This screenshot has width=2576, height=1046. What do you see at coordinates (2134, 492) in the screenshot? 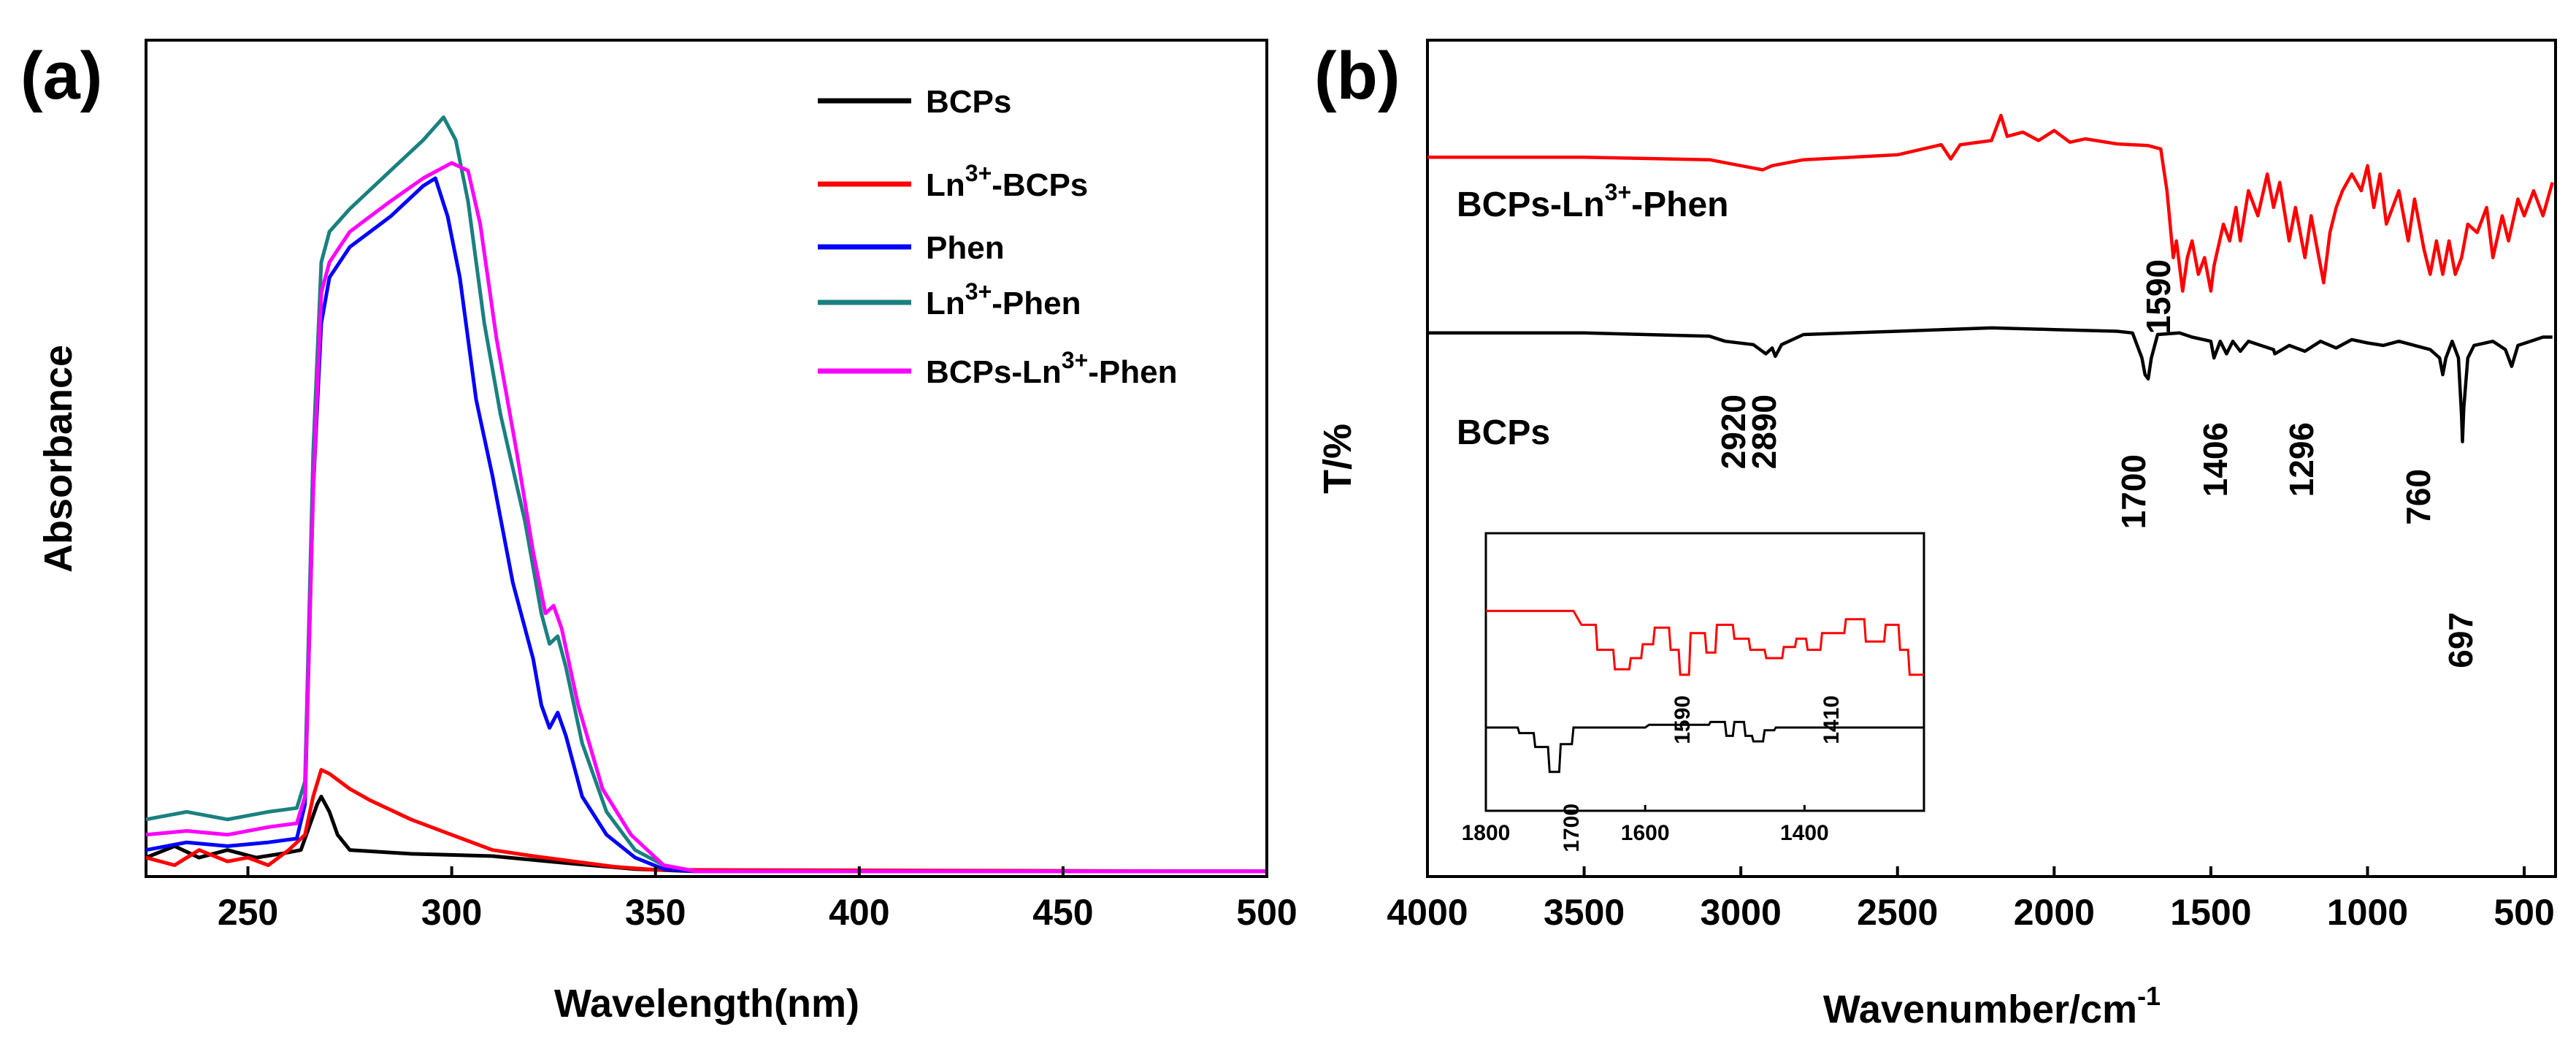
I see `peak-label-1700: 1700` at bounding box center [2134, 492].